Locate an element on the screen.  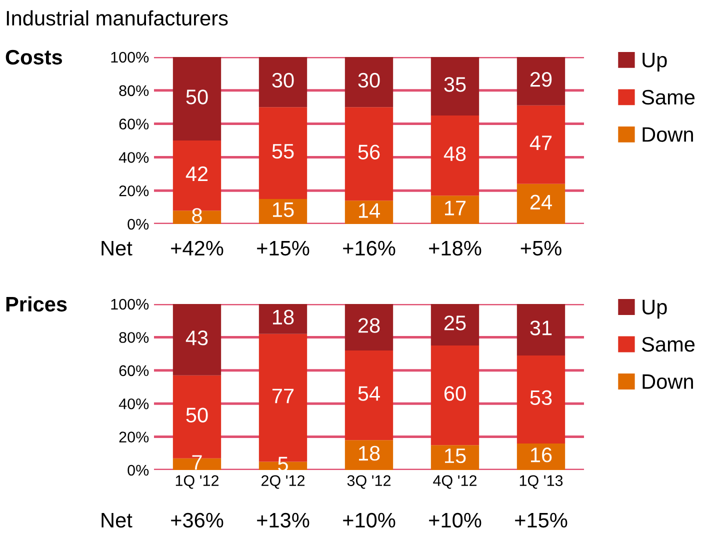
text: Up is located at coordinates (654, 309).